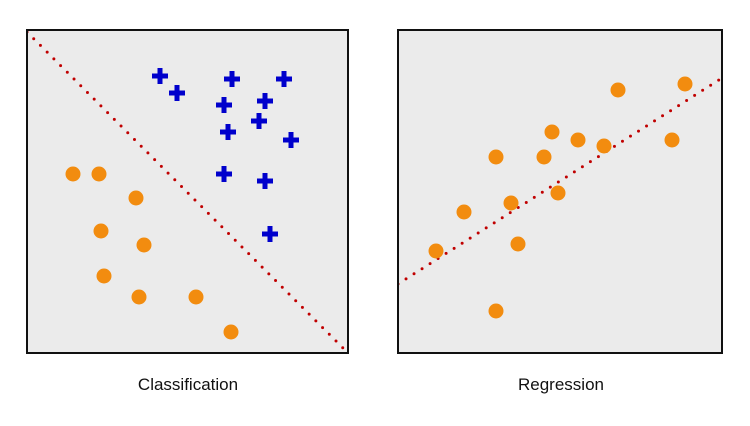  I want to click on classification-caption: Classification, so click(188, 384).